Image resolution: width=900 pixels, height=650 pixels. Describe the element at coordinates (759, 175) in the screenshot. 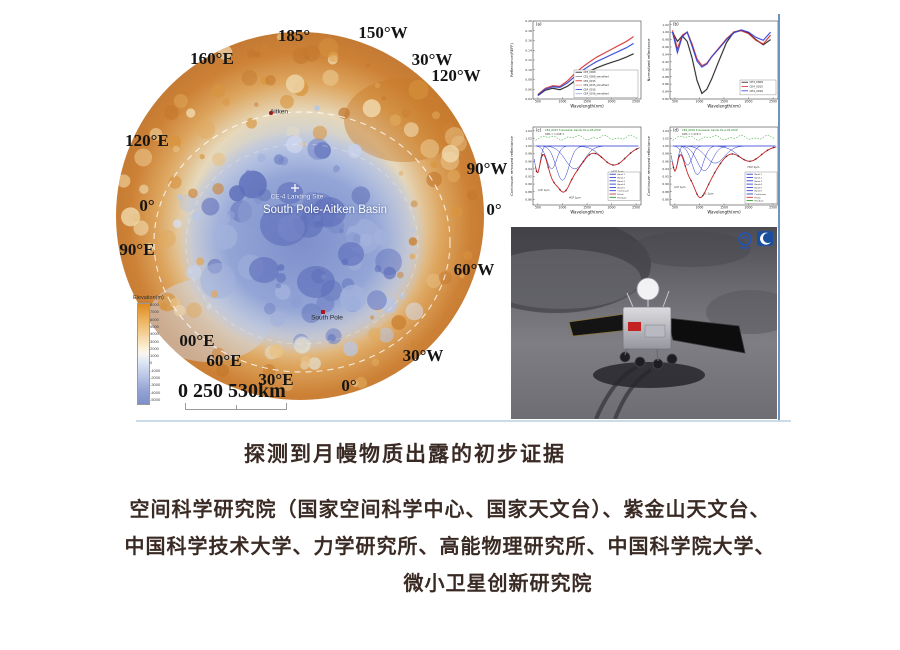

I see `svg-text: Band 1` at that location.